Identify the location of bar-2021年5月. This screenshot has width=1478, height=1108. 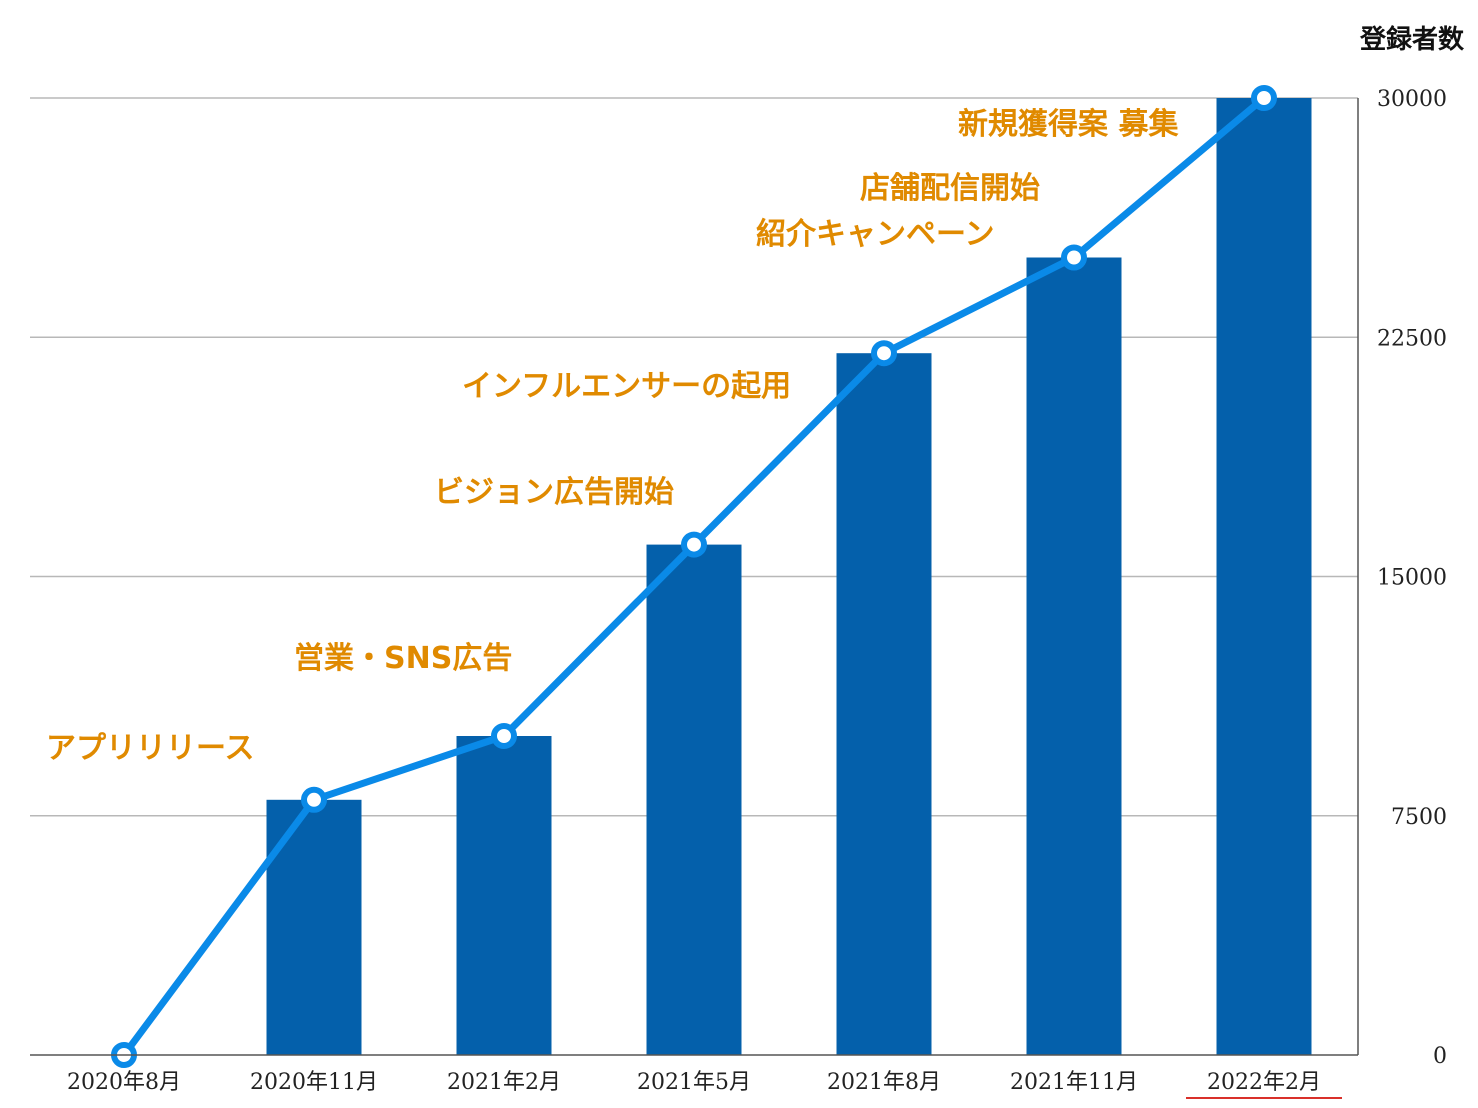
(694, 799).